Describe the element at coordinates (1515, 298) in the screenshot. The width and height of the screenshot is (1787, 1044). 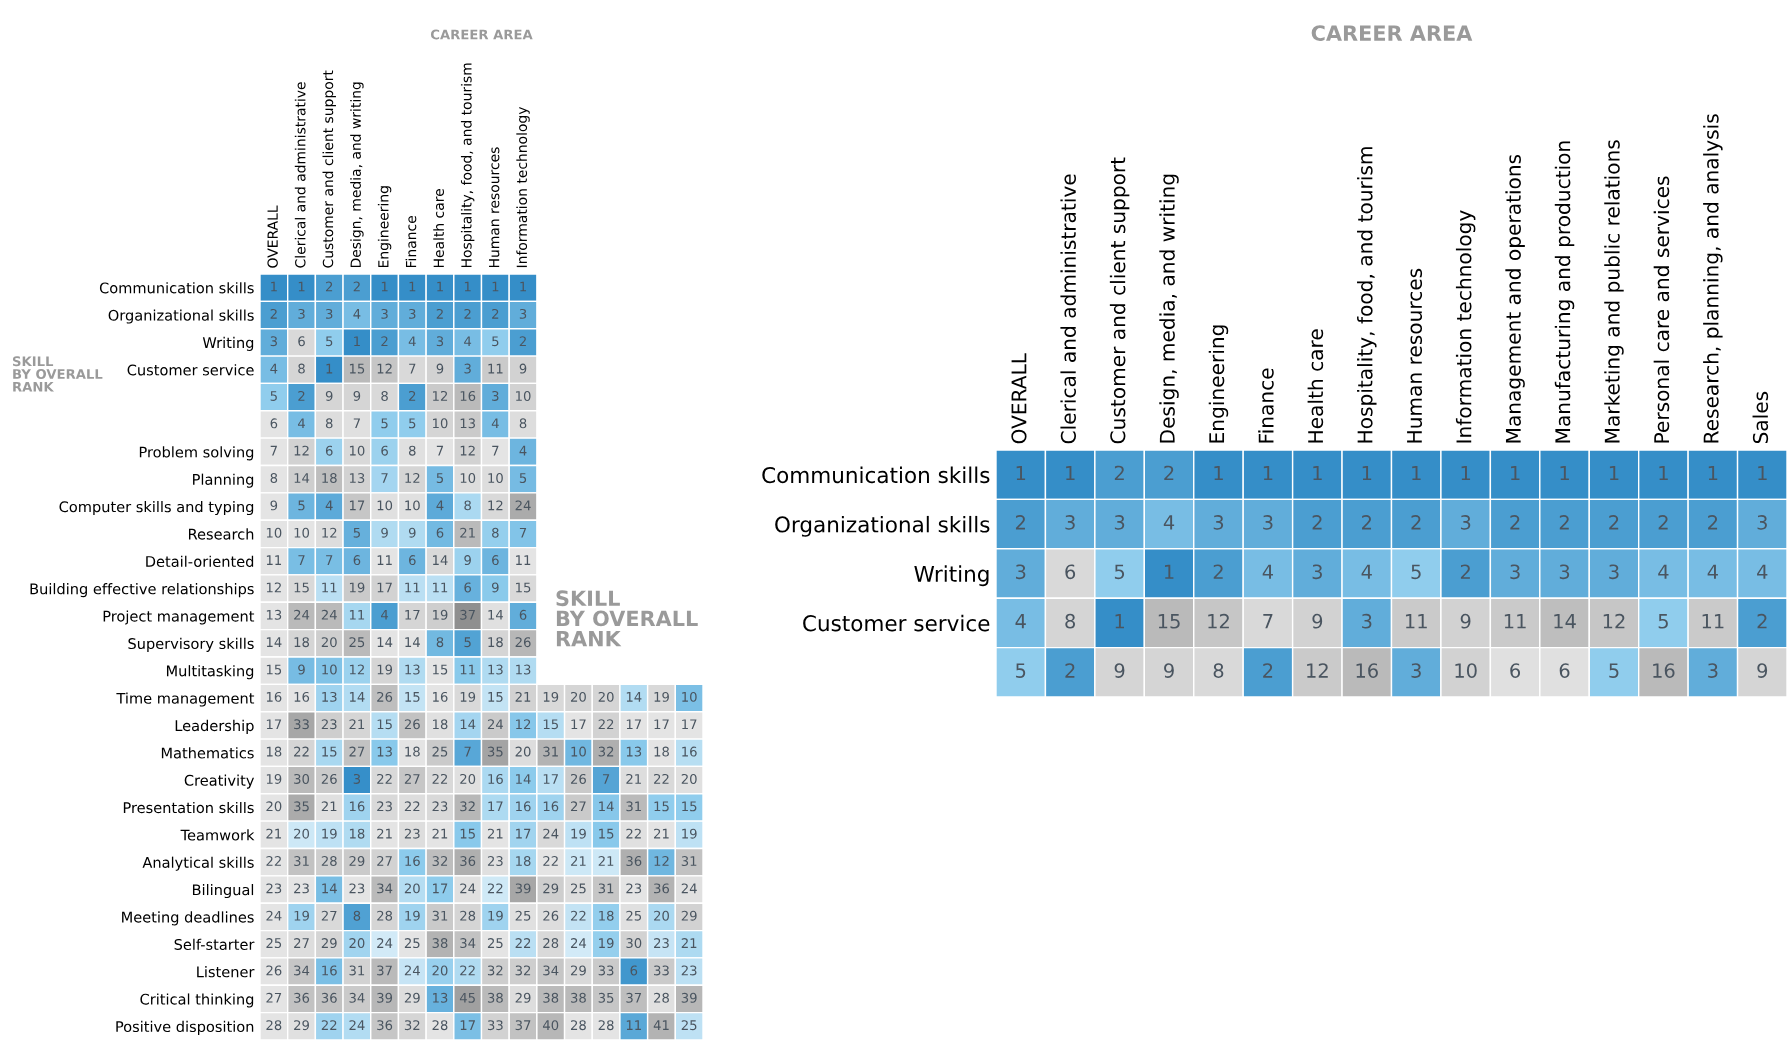
I see `x-tick-label: Management and operations` at that location.